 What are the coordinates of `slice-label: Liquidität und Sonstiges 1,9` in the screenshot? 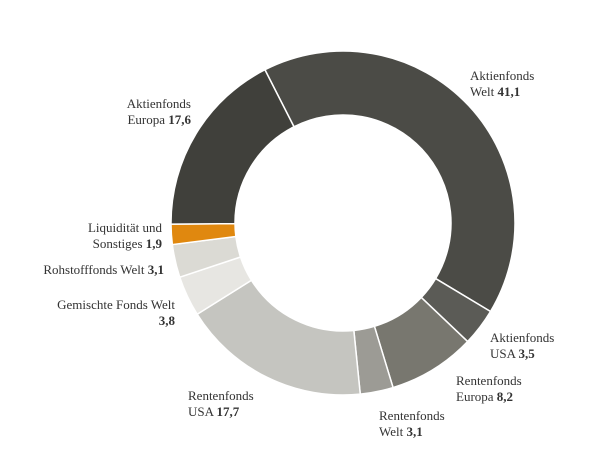 It's located at (107, 236).